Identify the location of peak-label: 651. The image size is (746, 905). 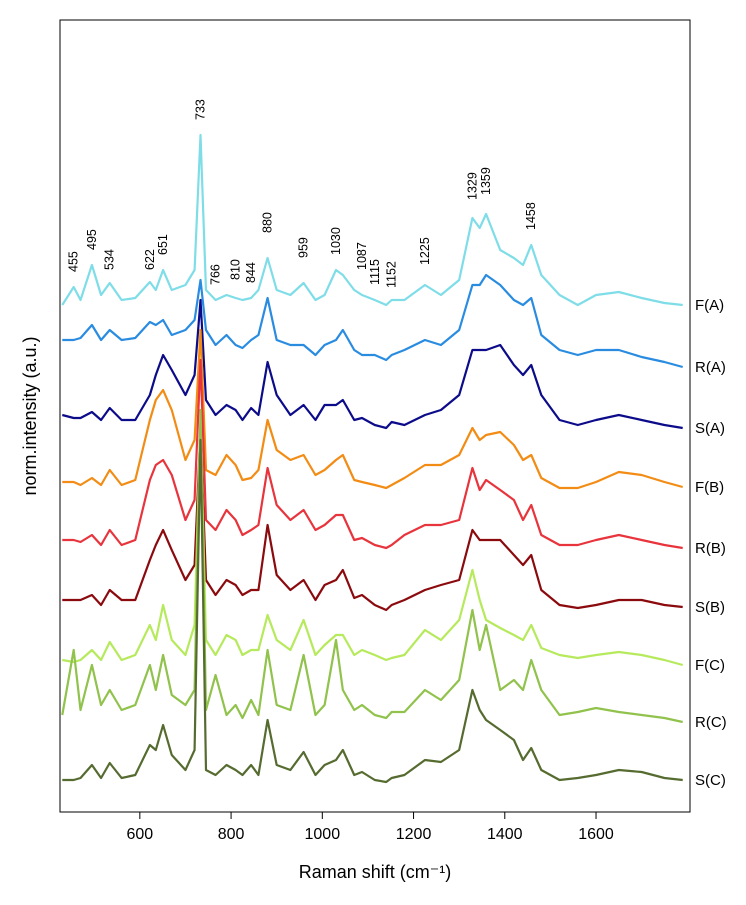
(163, 244).